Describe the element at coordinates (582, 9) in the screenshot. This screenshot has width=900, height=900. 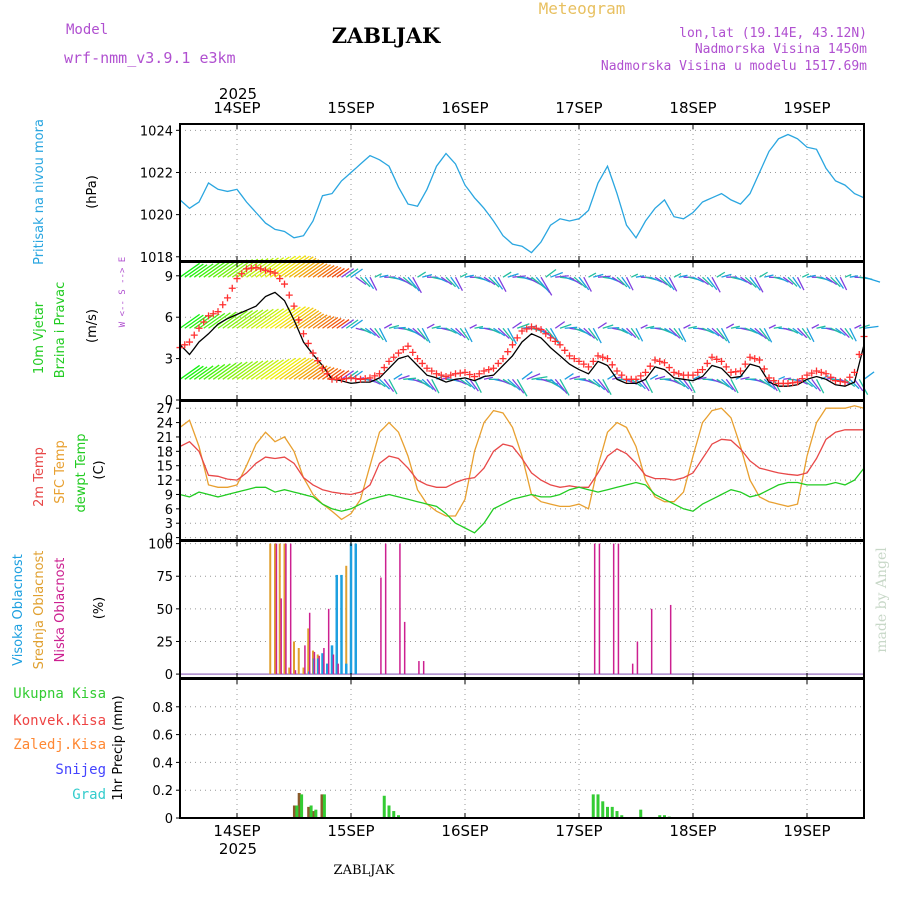
I see `chart-type-title: Meteogram` at that location.